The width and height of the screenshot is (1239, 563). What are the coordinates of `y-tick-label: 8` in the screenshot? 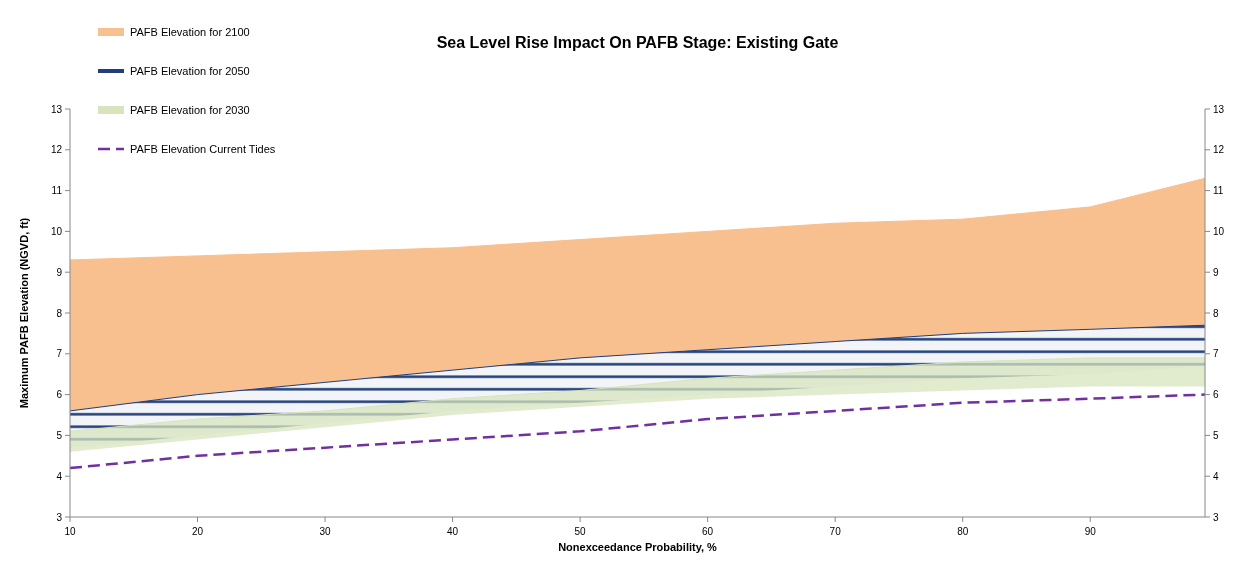 It's located at (59, 313).